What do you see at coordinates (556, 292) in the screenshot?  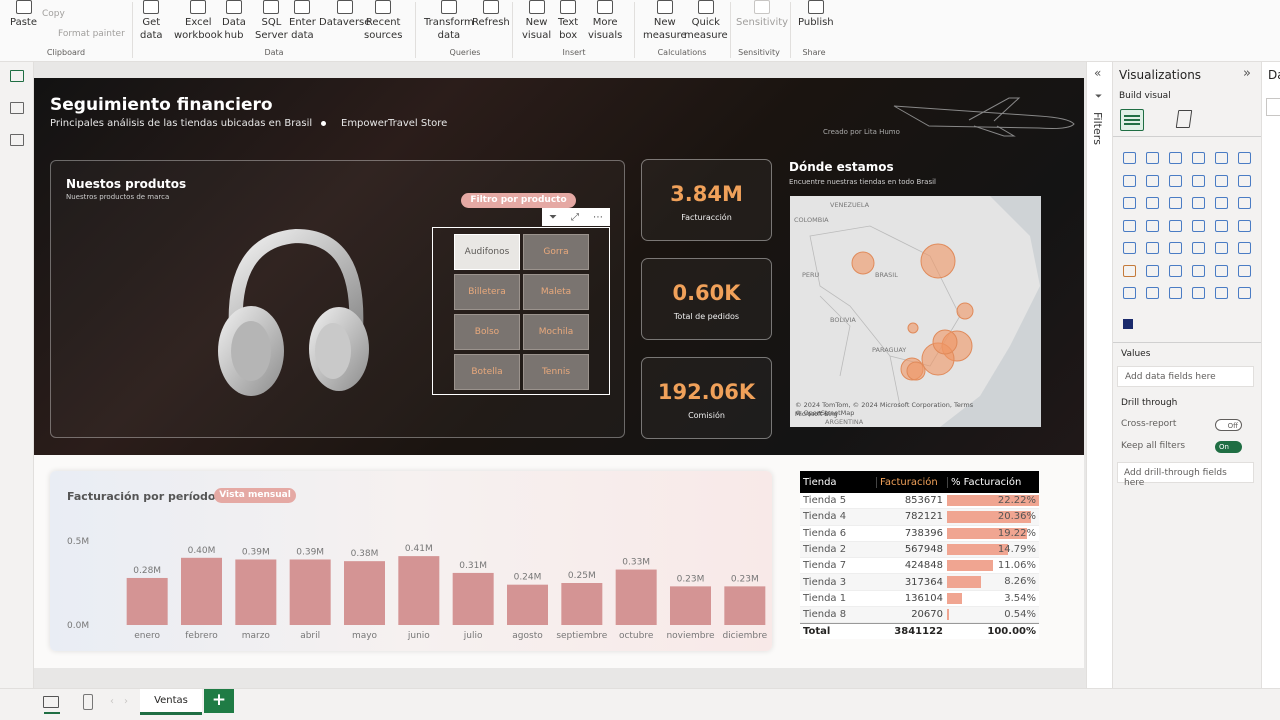 I see `slicer-item-maleta: Maleta` at bounding box center [556, 292].